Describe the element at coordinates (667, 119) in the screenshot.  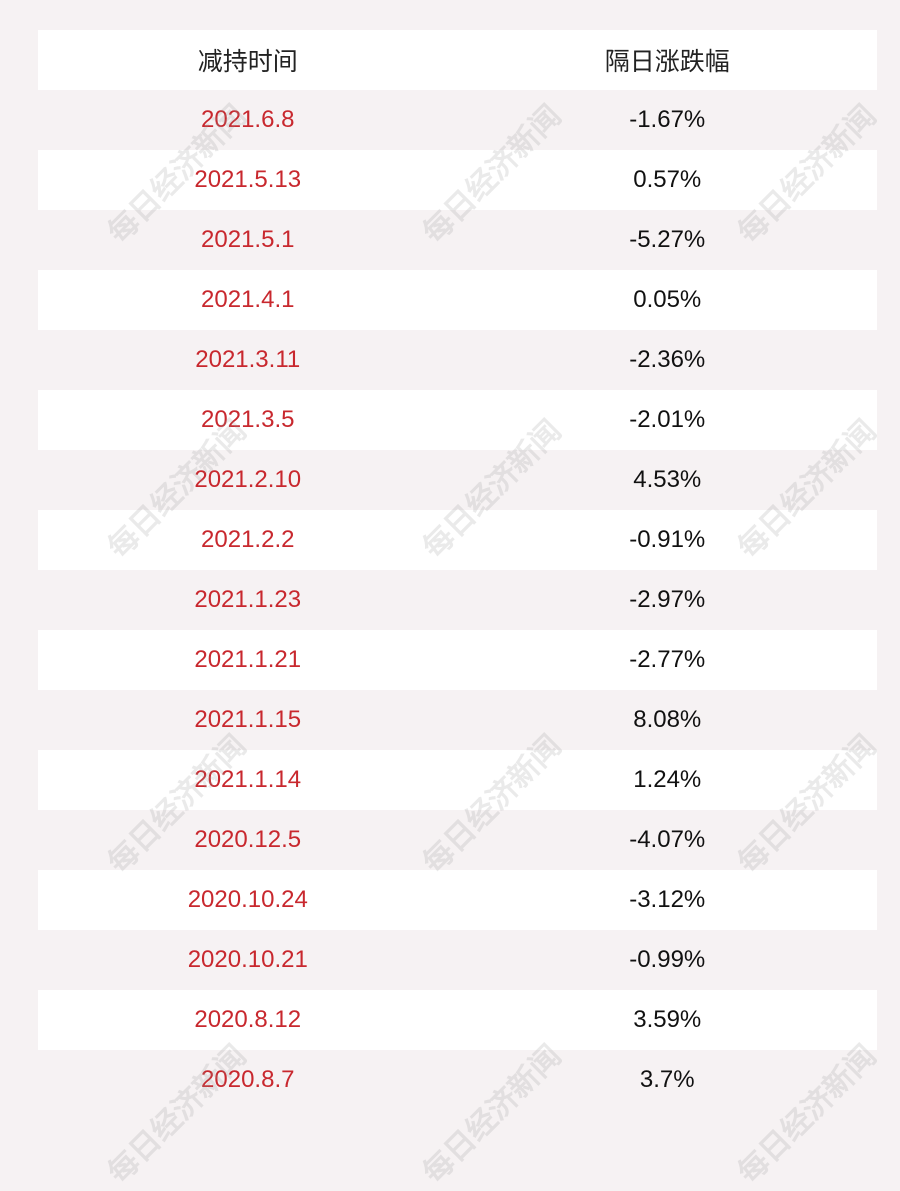
I see `next-day-change-cell: -1.67%` at that location.